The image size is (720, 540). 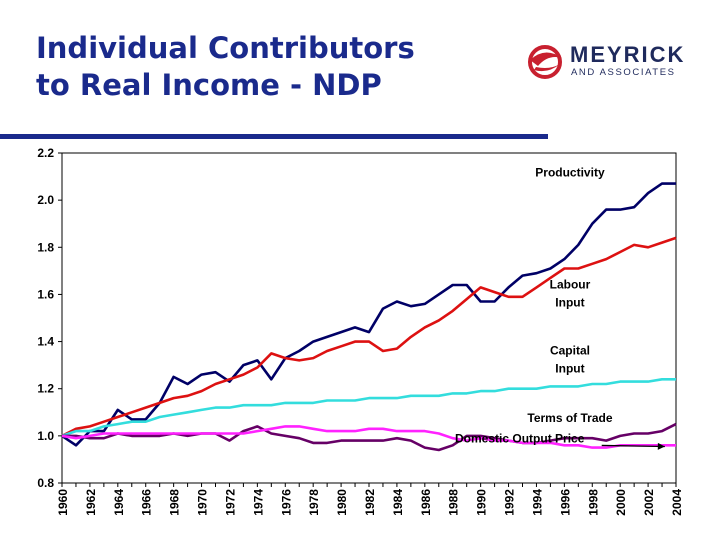 What do you see at coordinates (677, 502) in the screenshot?
I see `x-tick-label: 2004` at bounding box center [677, 502].